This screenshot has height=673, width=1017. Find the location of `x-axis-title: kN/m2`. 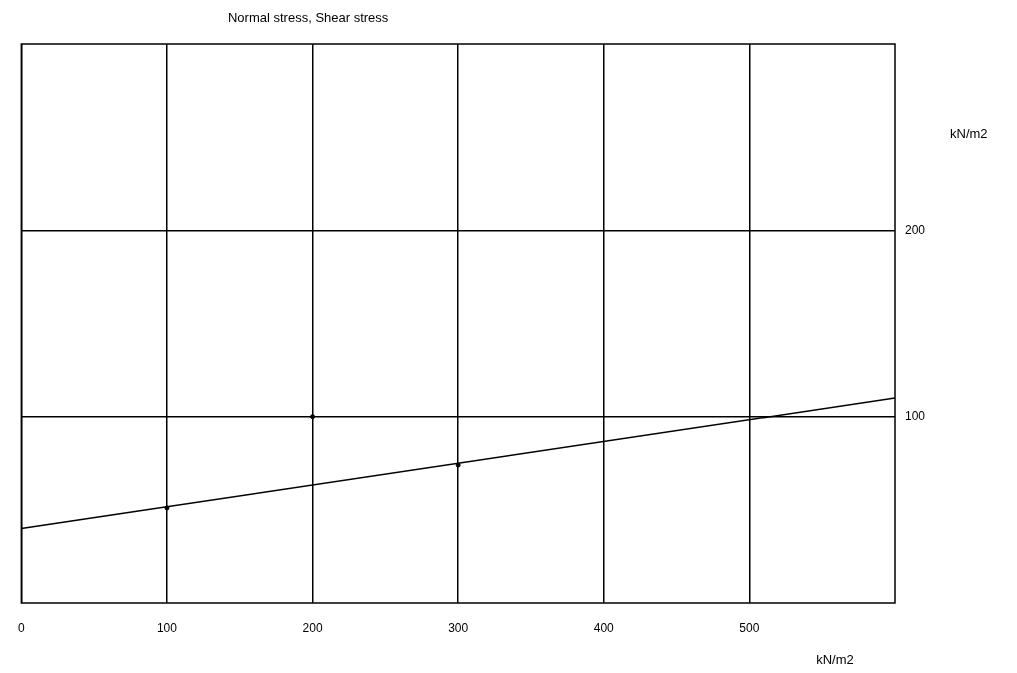

x-axis-title: kN/m2 is located at coordinates (835, 659).